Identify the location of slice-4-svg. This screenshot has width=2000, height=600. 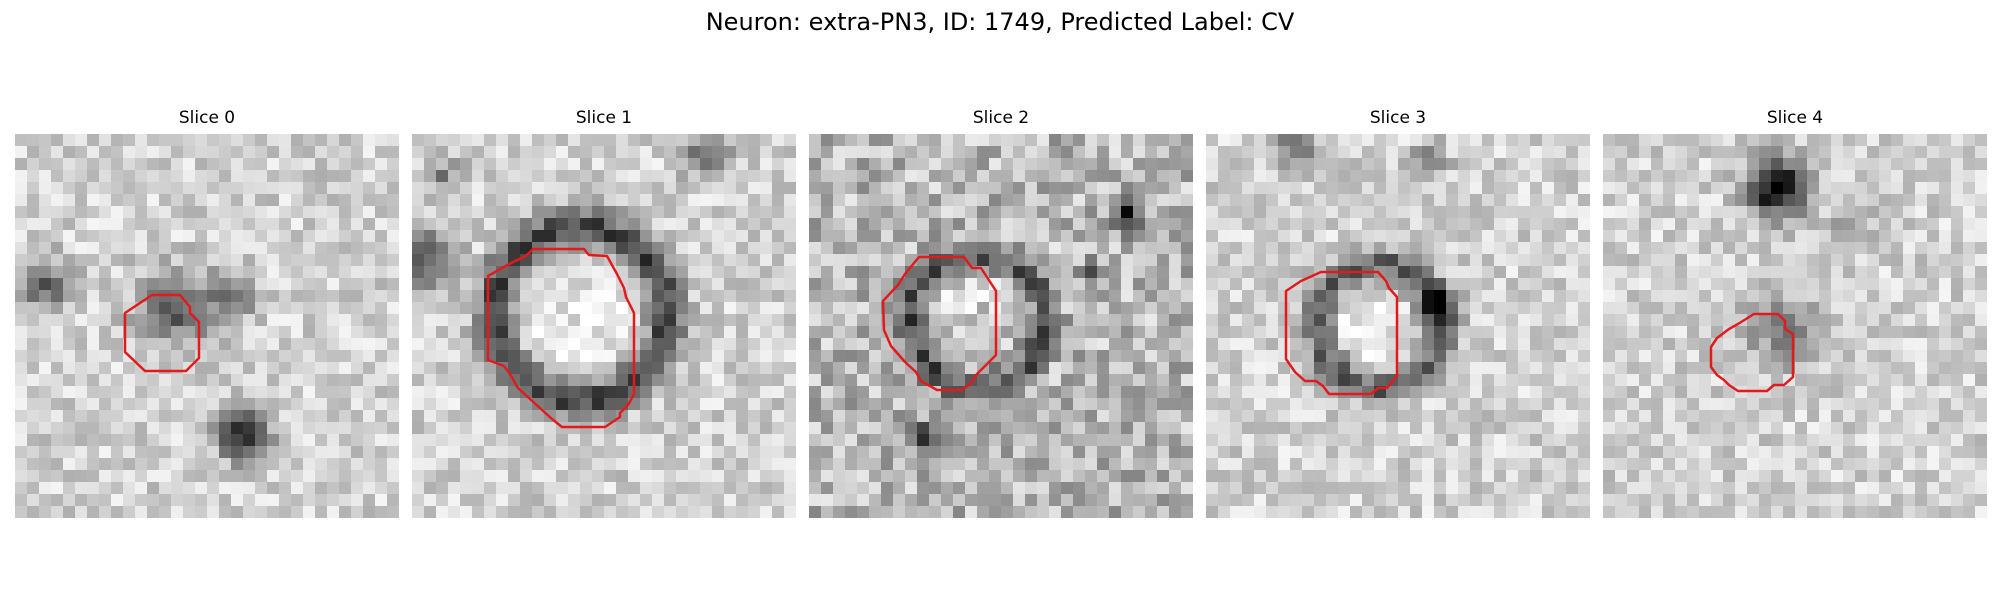
(1795, 326).